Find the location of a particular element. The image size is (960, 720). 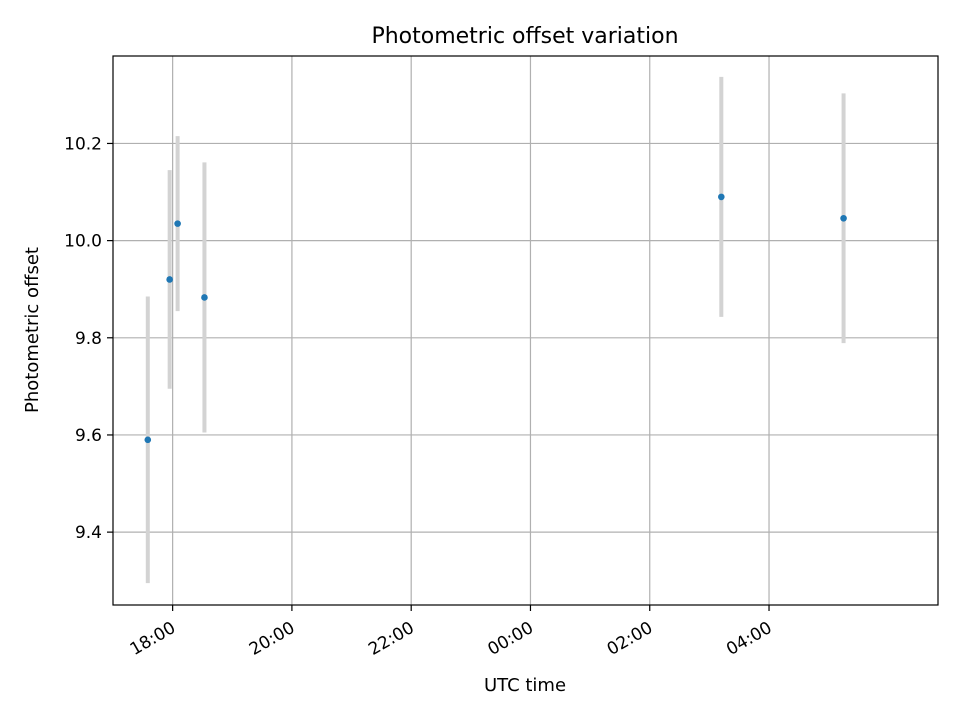

y-tick-label: 9.8 is located at coordinates (88, 339).